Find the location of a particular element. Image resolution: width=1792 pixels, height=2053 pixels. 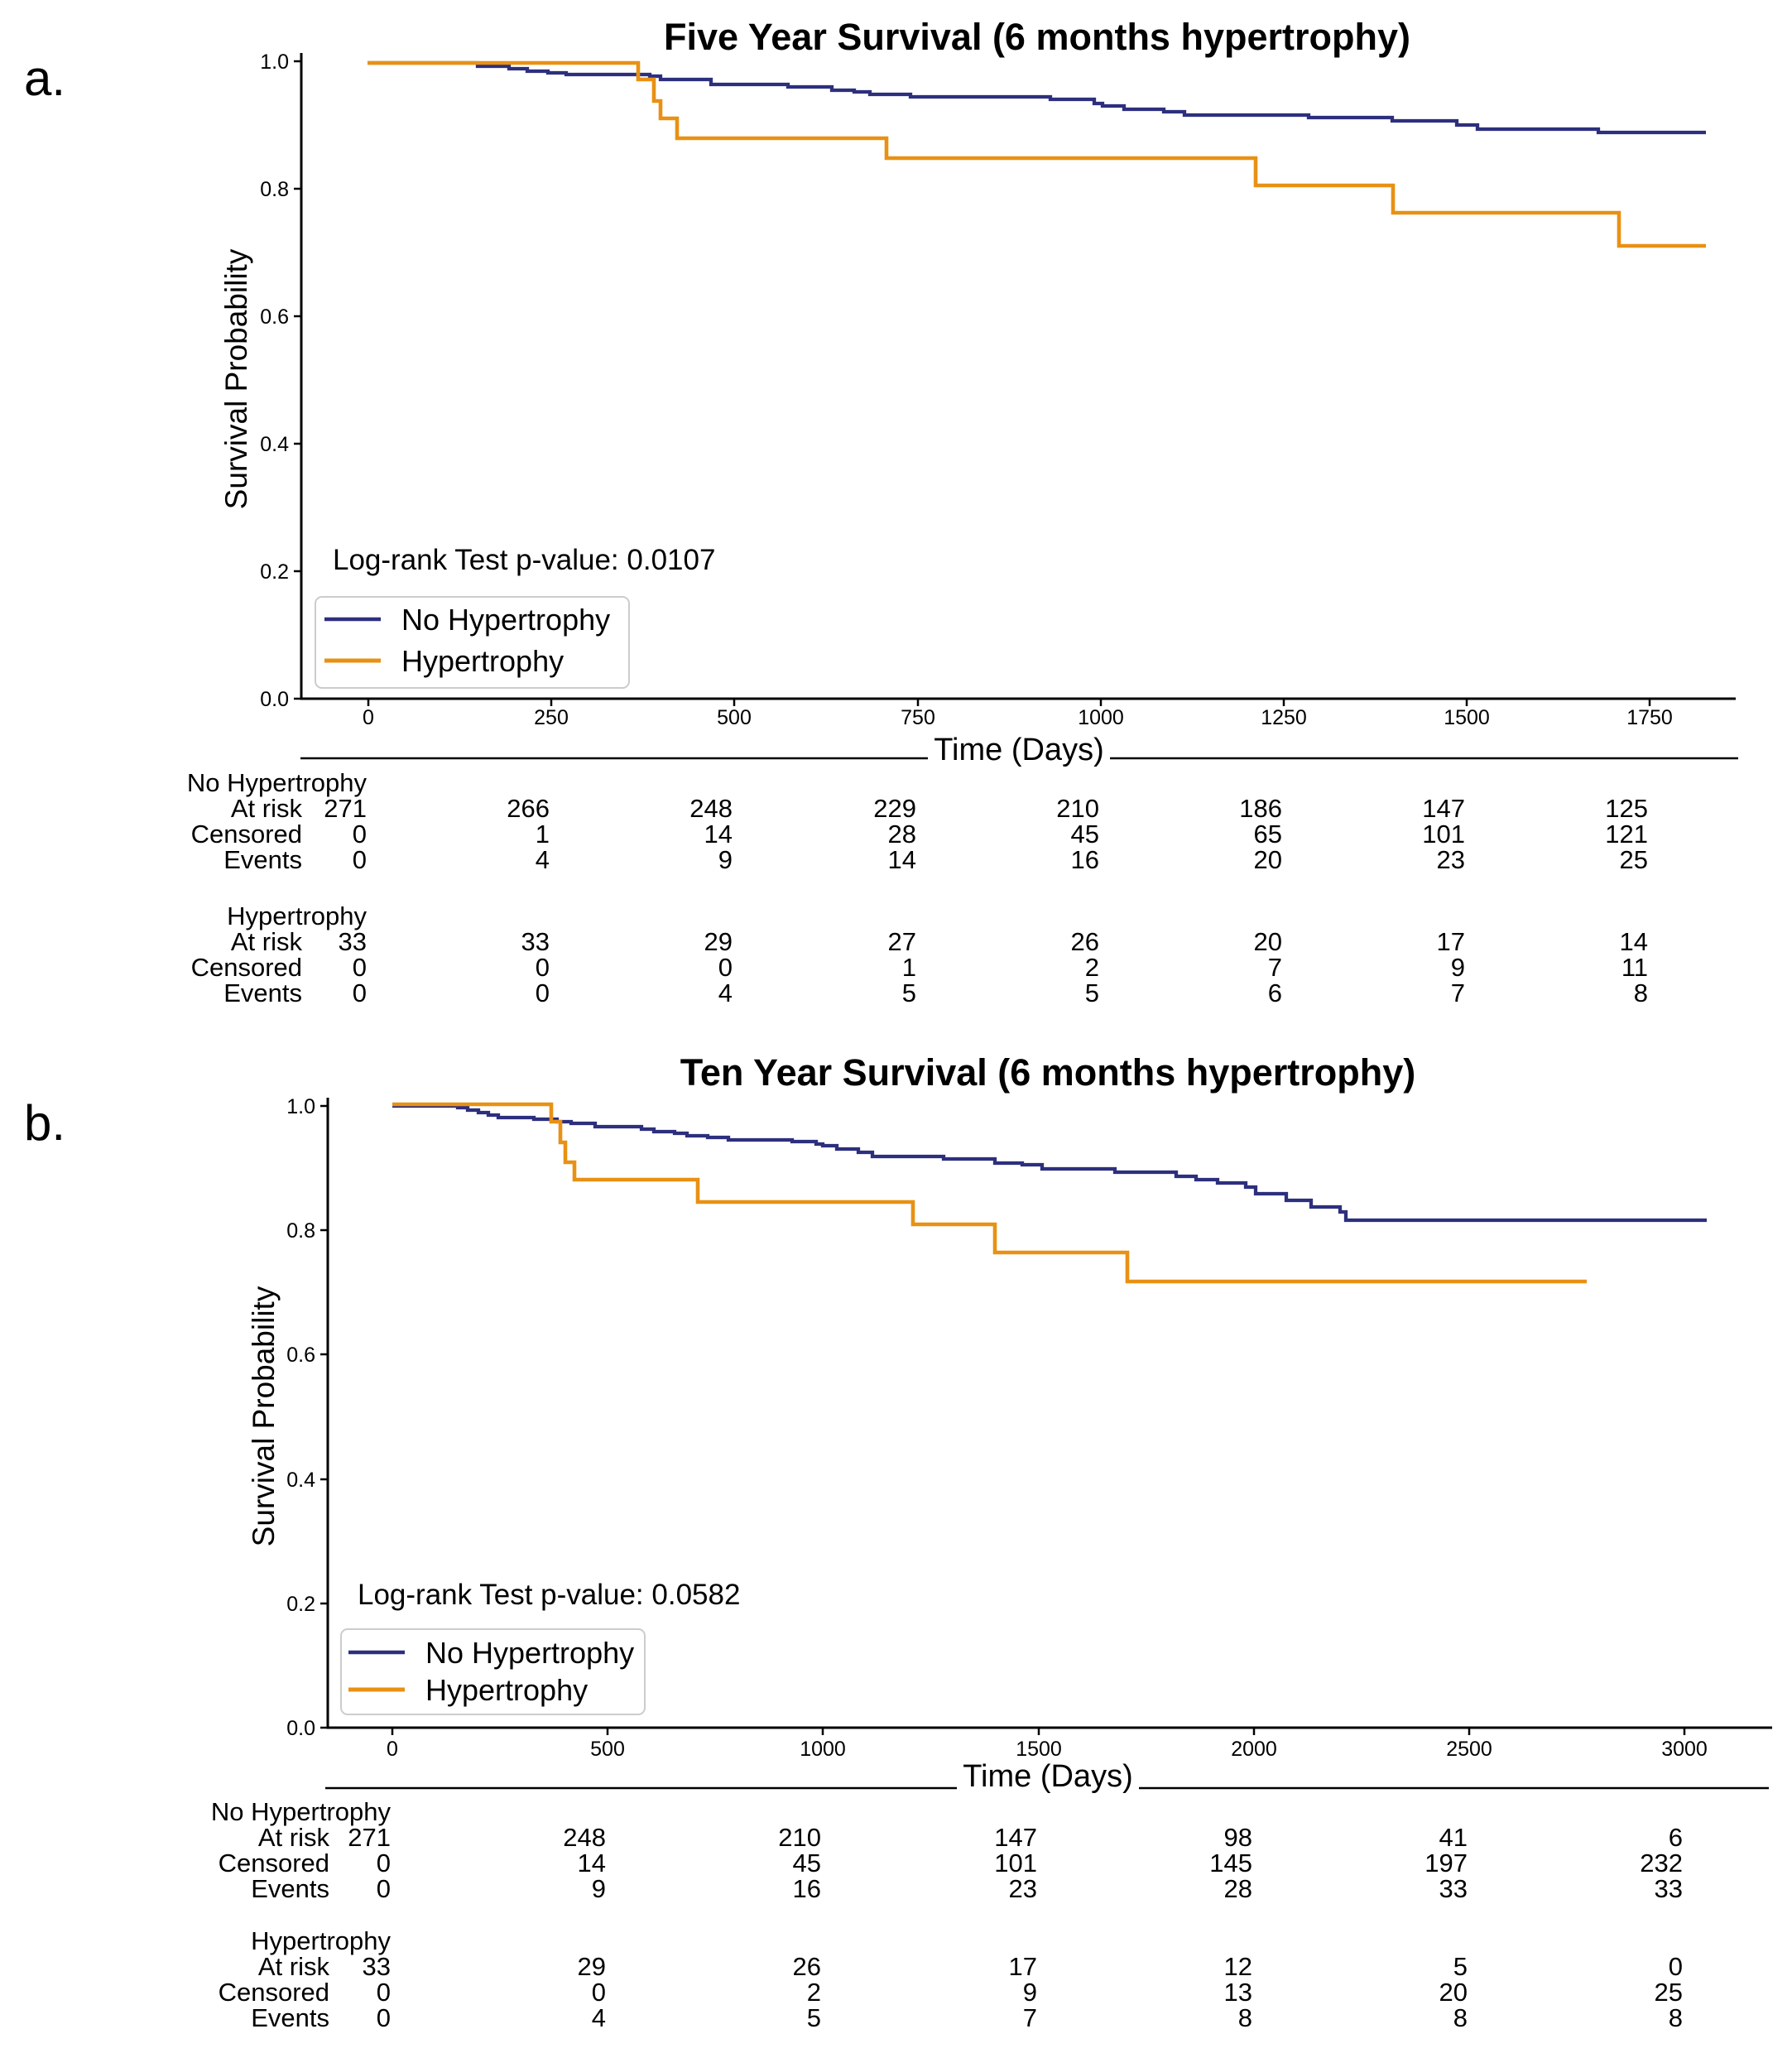

svg-text: 125 is located at coordinates (1626, 809).